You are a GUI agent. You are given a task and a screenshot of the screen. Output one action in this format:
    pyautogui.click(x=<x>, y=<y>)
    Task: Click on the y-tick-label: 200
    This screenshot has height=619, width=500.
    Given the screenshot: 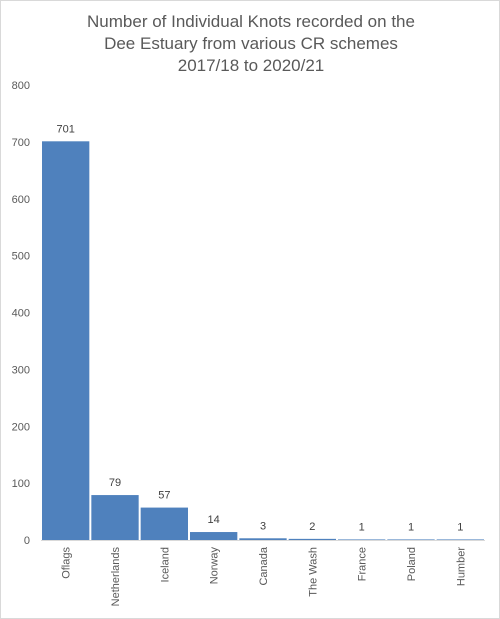 What is the action you would take?
    pyautogui.click(x=21, y=427)
    